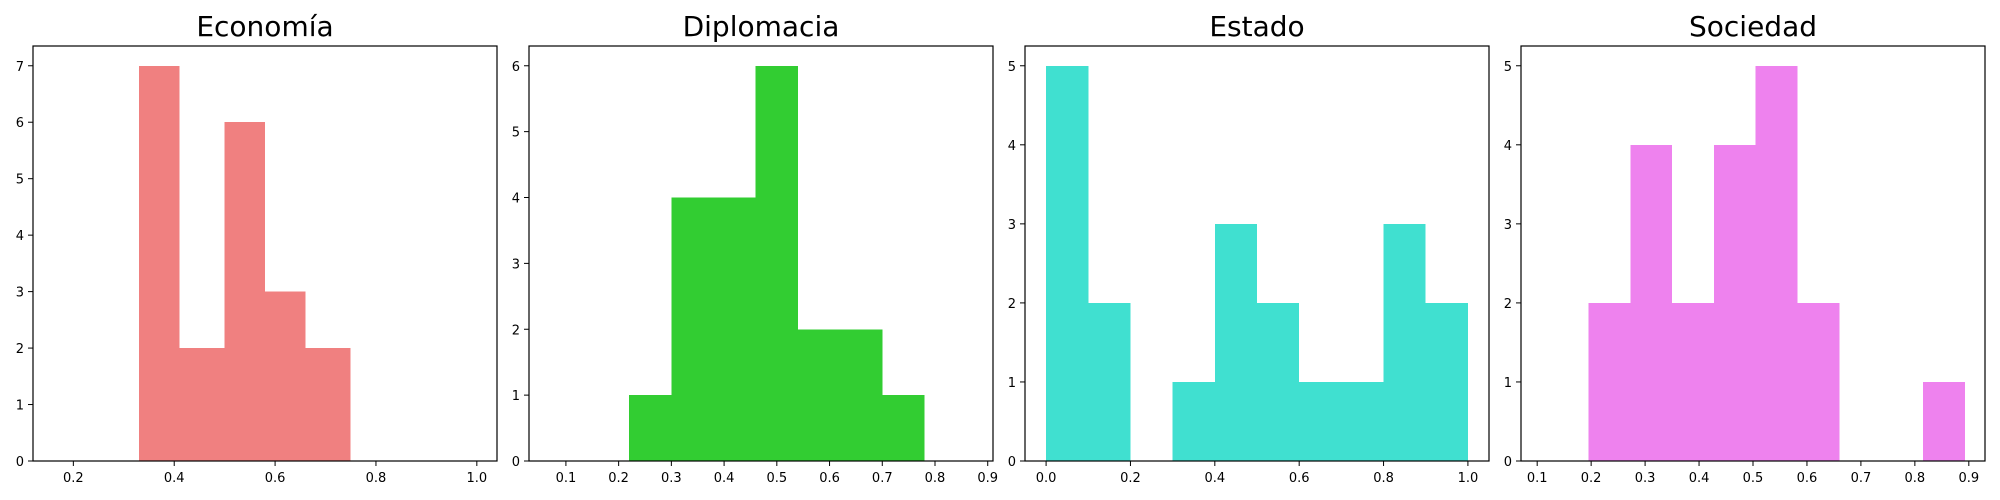  Describe the element at coordinates (264, 26) in the screenshot. I see `chart-title: Economía` at that location.